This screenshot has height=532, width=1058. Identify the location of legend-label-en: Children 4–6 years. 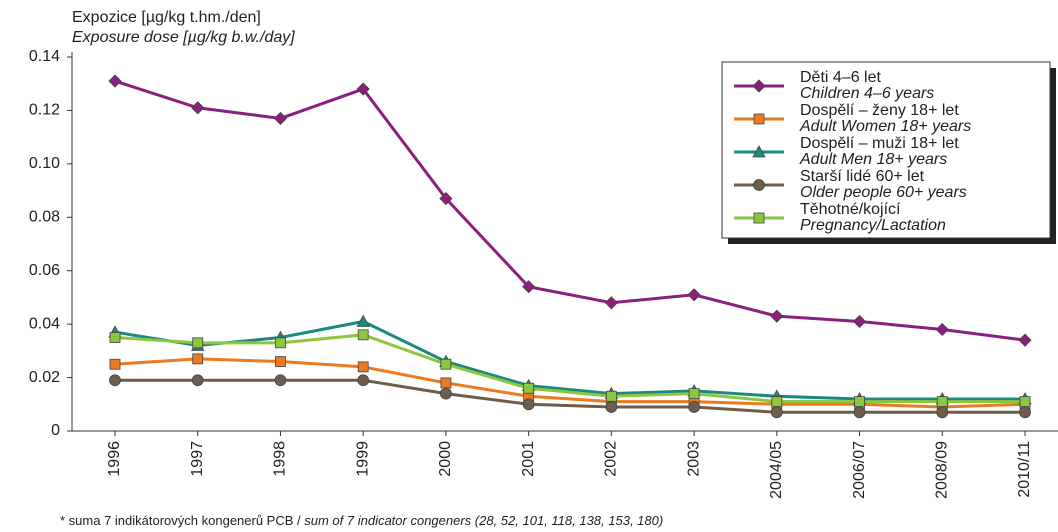
(867, 93).